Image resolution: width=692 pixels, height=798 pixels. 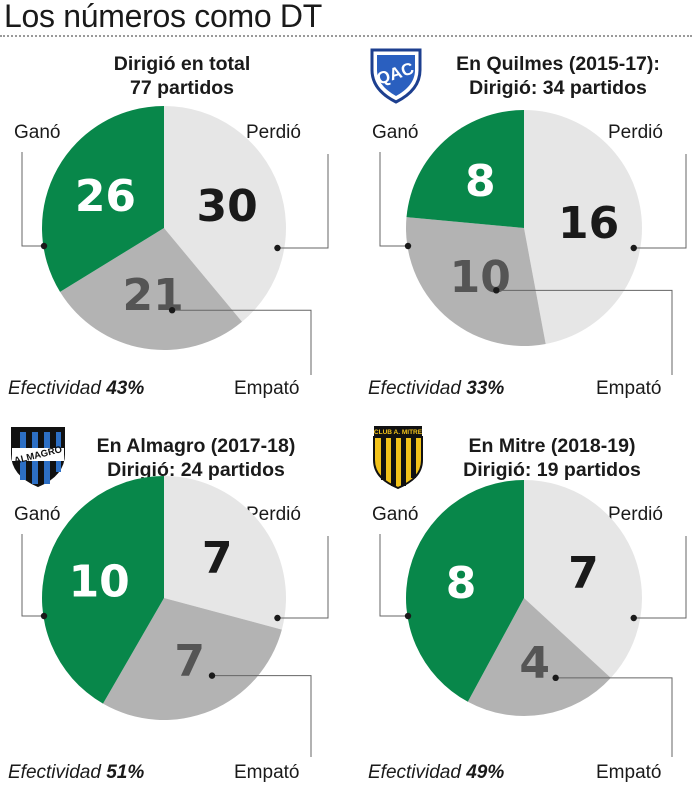 I want to click on panel-title: En Mitre (2018-19) Dirigió: 19 partidos, so click(x=552, y=458).